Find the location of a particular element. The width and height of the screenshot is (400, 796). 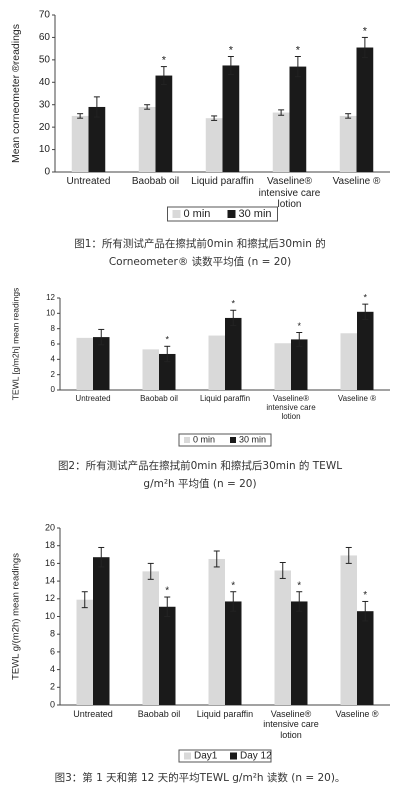

legend-label: Day 12 is located at coordinates (256, 756).